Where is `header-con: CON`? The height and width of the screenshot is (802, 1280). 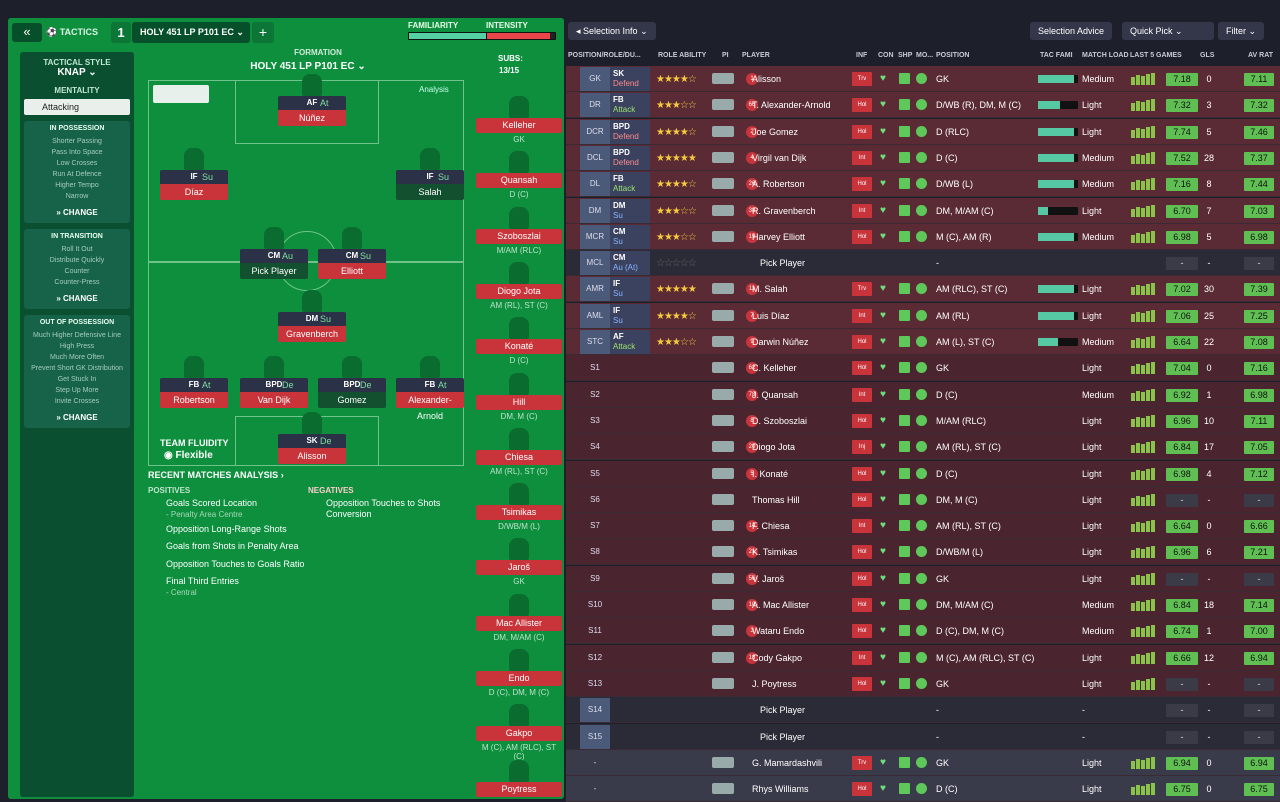
header-con: CON is located at coordinates (886, 55).